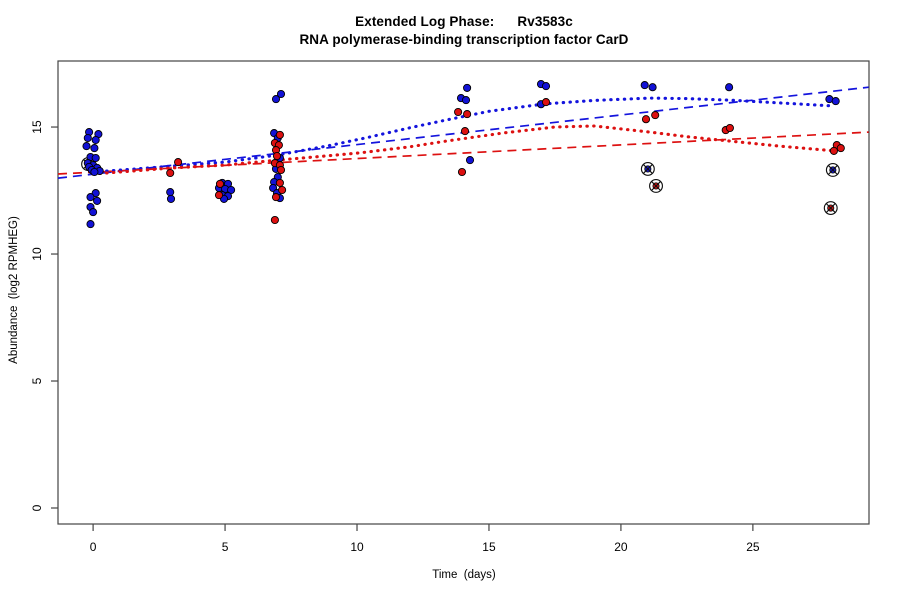 This screenshot has height=600, width=900. What do you see at coordinates (37, 380) in the screenshot?
I see `y-tick-label: 5` at bounding box center [37, 380].